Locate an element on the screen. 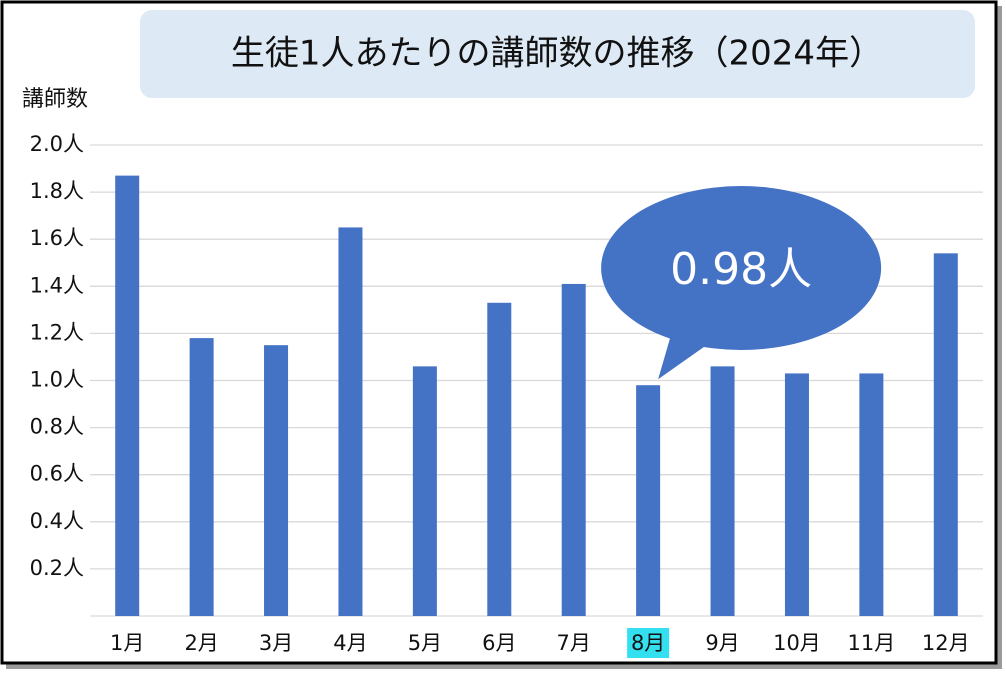 Image resolution: width=1006 pixels, height=673 pixels. x-tick-label: 10月 is located at coordinates (797, 643).